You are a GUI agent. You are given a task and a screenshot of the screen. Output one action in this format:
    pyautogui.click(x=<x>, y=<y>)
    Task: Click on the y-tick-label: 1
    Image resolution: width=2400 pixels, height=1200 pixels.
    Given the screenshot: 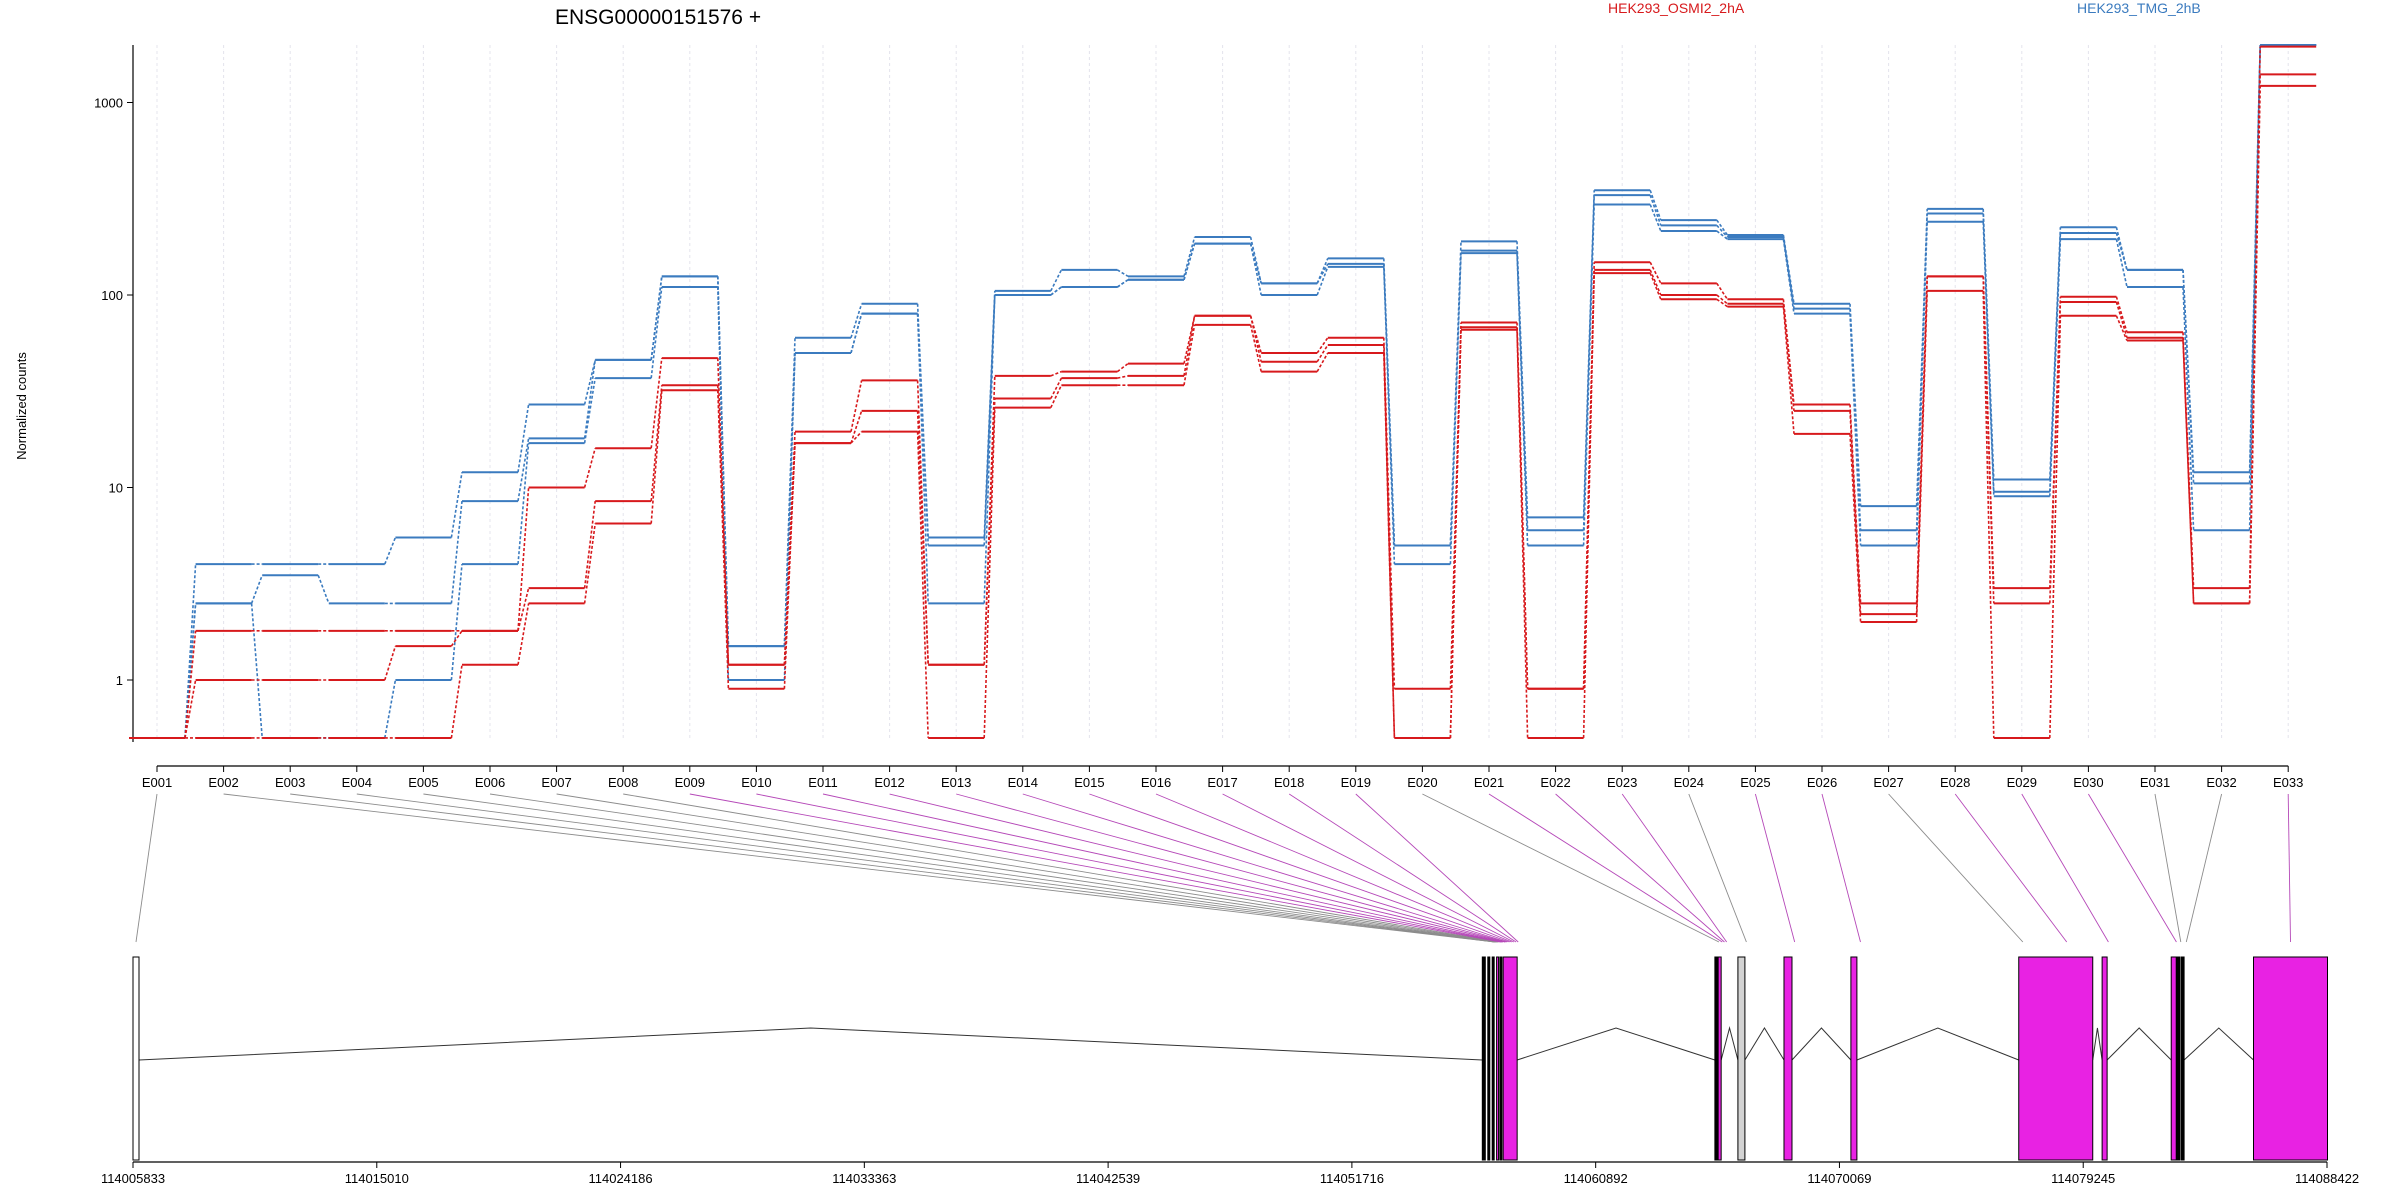 What is the action you would take?
    pyautogui.click(x=119, y=680)
    